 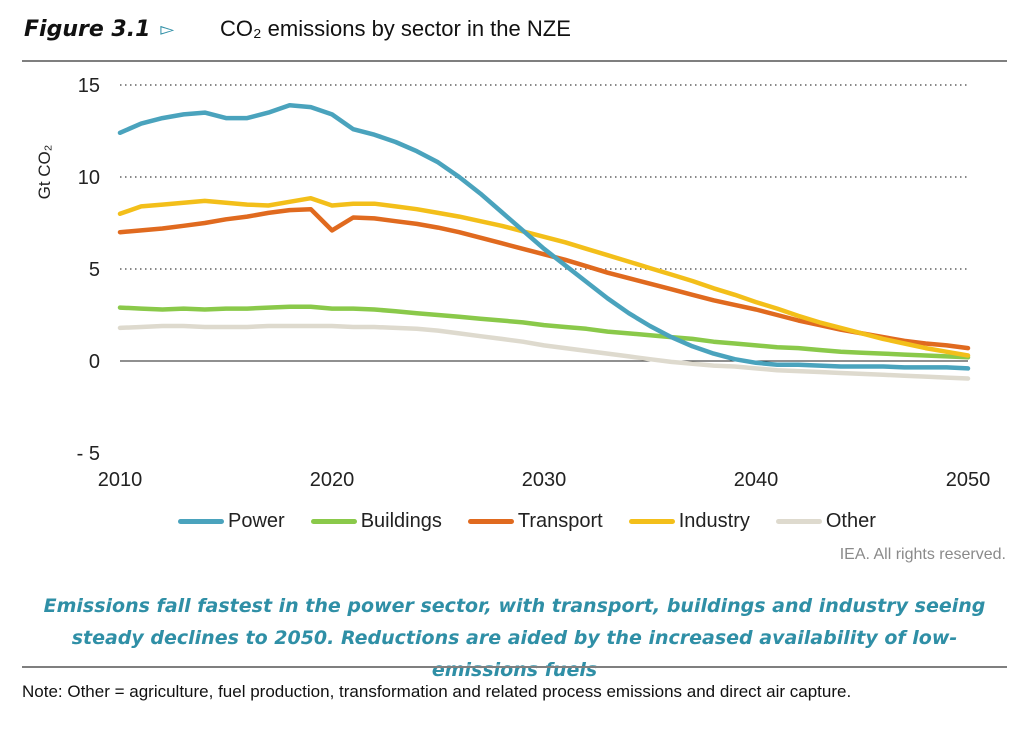 I want to click on legend-item-industry: Industry, so click(x=689, y=521).